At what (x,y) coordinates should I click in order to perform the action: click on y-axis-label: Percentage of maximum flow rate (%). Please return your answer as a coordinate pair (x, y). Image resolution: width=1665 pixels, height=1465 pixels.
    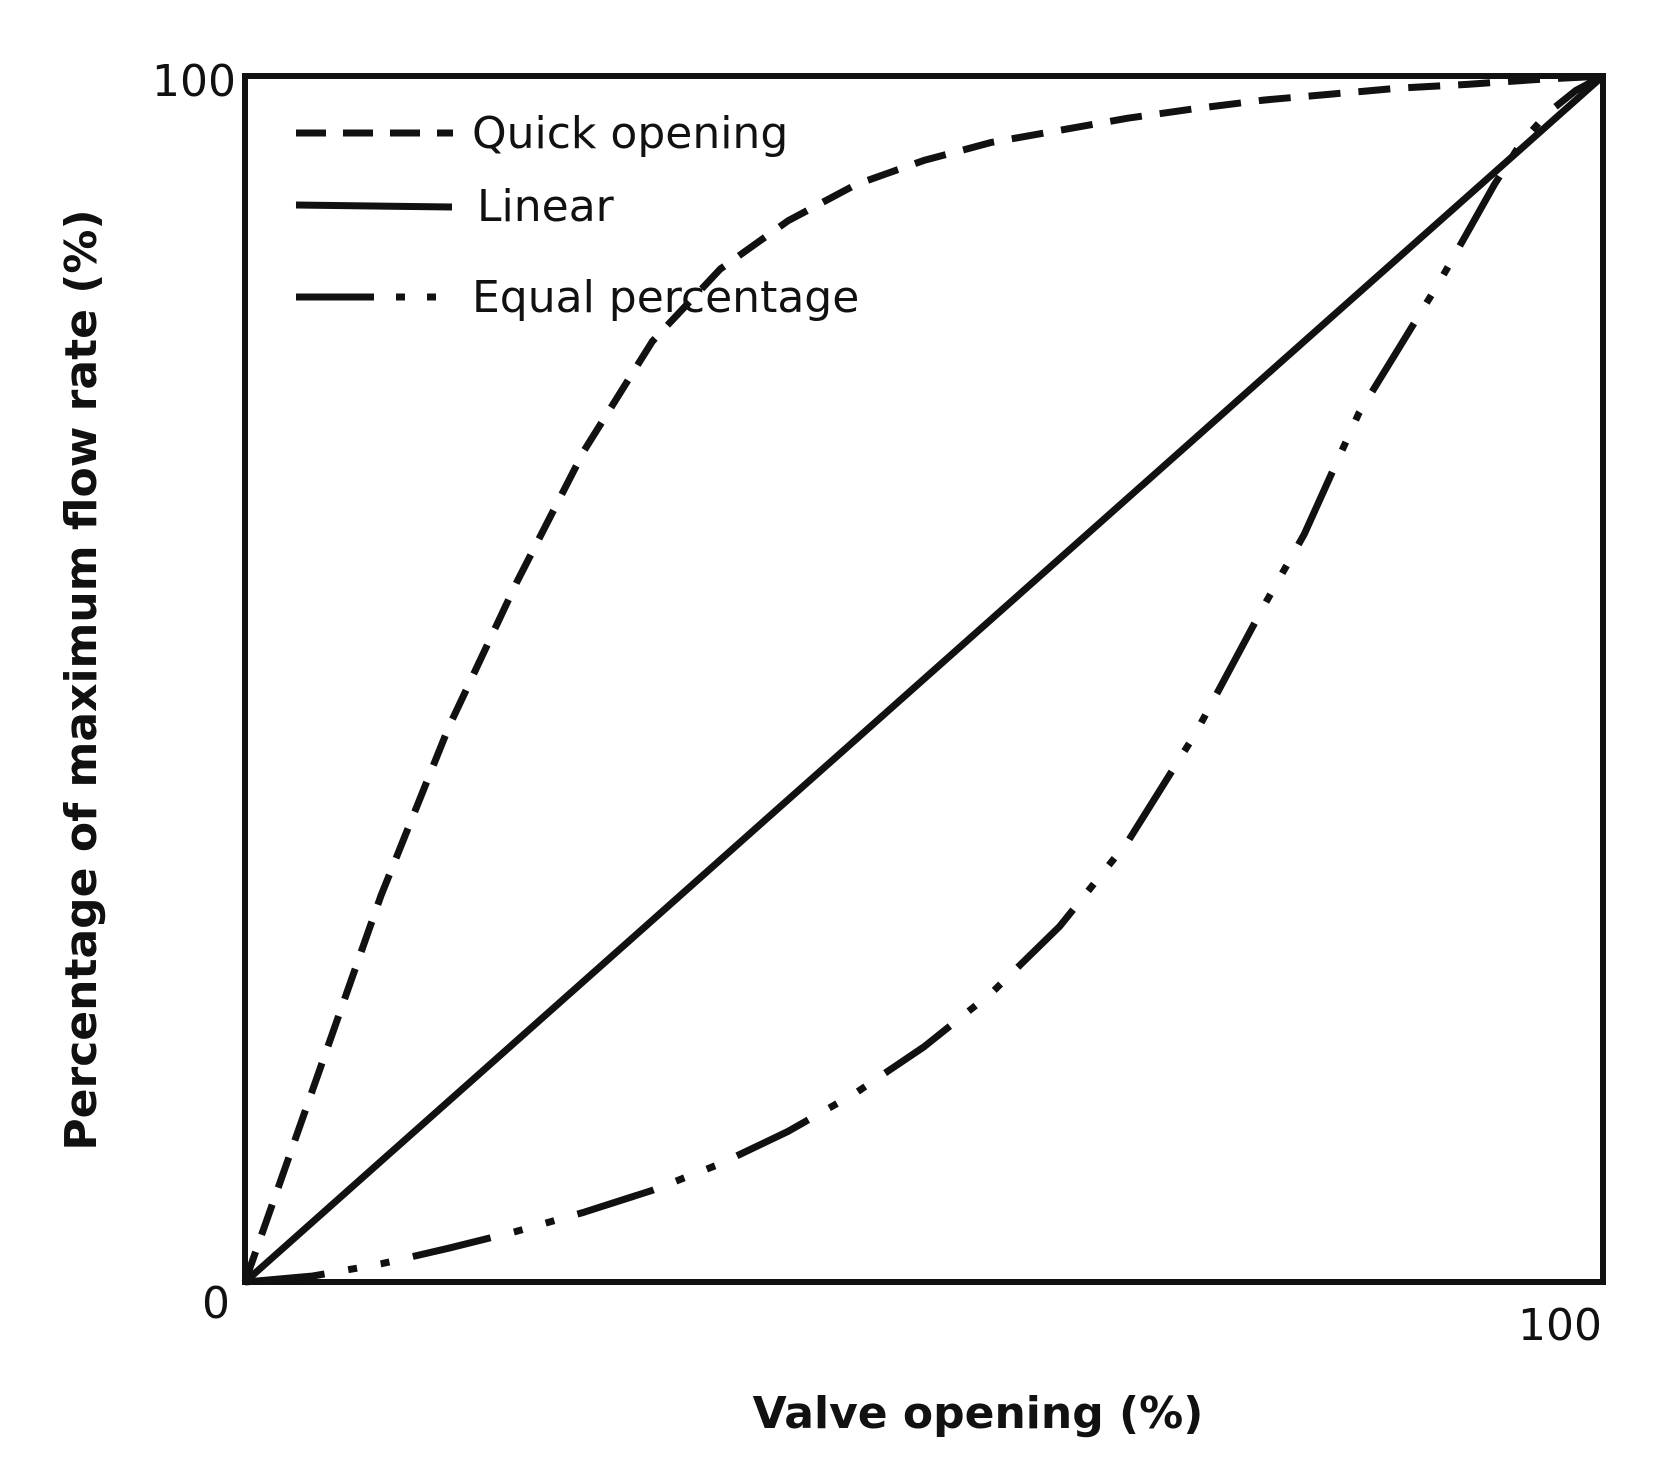
    Looking at the image, I should click on (81, 679).